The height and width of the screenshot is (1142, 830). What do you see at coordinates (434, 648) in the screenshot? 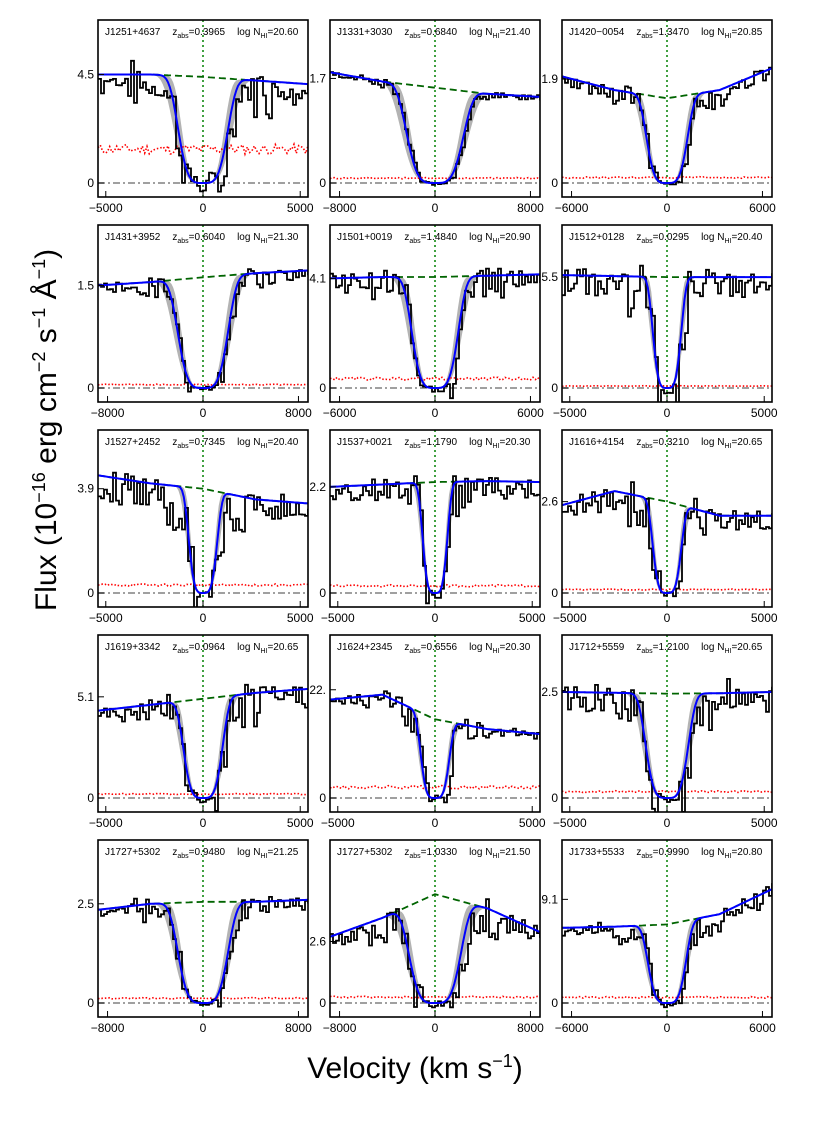
I see `panel-title: J1624+2345 zabs=0.6556 log NHI=20.30` at bounding box center [434, 648].